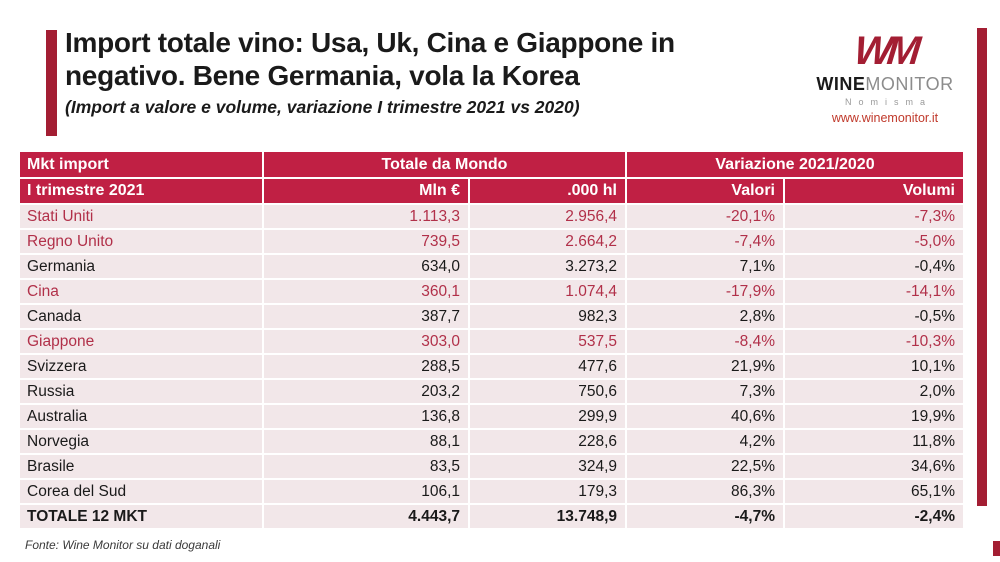 This screenshot has width=1000, height=562. Describe the element at coordinates (874, 516) in the screenshot. I see `value-cell: -2,4%` at that location.